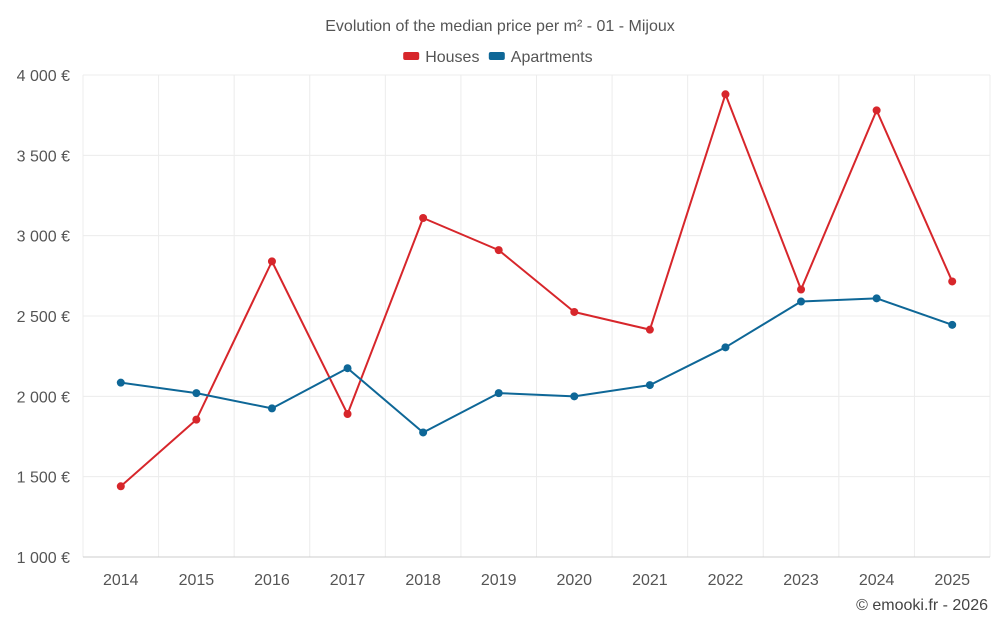 The image size is (1000, 625). What do you see at coordinates (43, 478) in the screenshot?
I see `y-tick-label: 1 500 €` at bounding box center [43, 478].